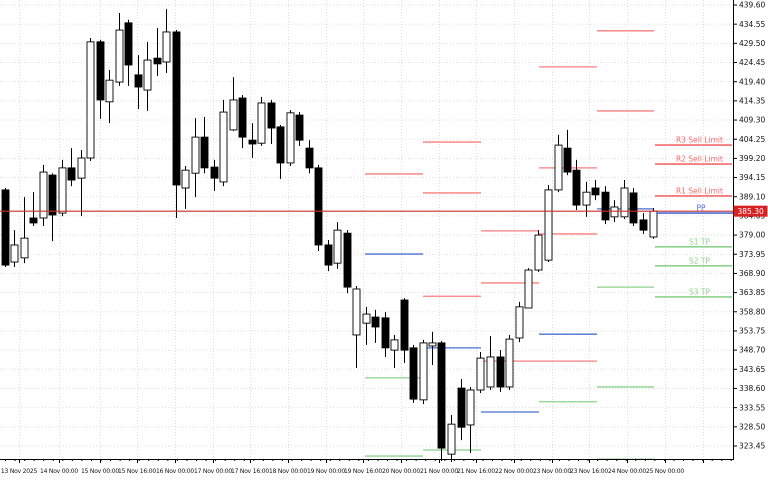  Describe the element at coordinates (695, 209) in the screenshot. I see `pivot-line-group: PP` at that location.